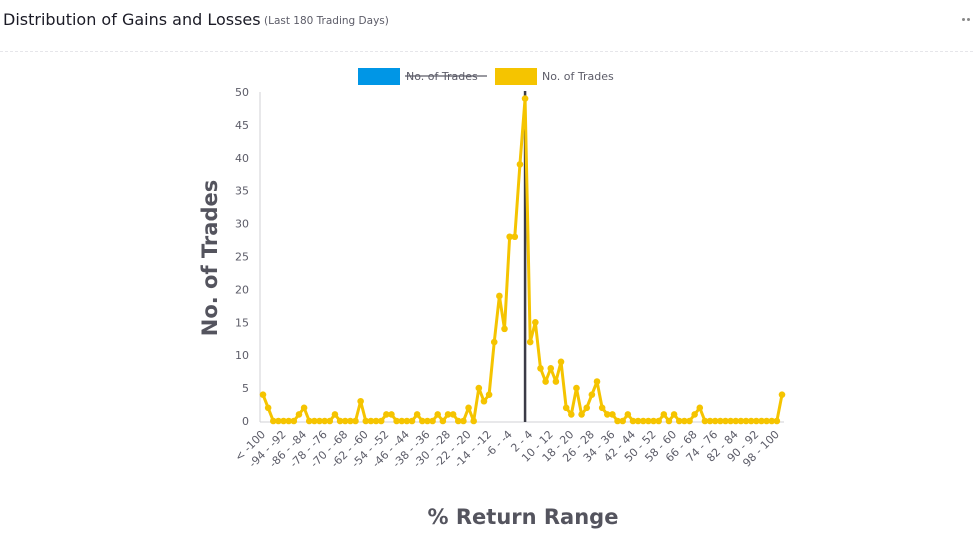 This screenshot has width=973, height=539. Describe the element at coordinates (578, 76) in the screenshot. I see `legend-label-yellow: No. of Trades` at that location.